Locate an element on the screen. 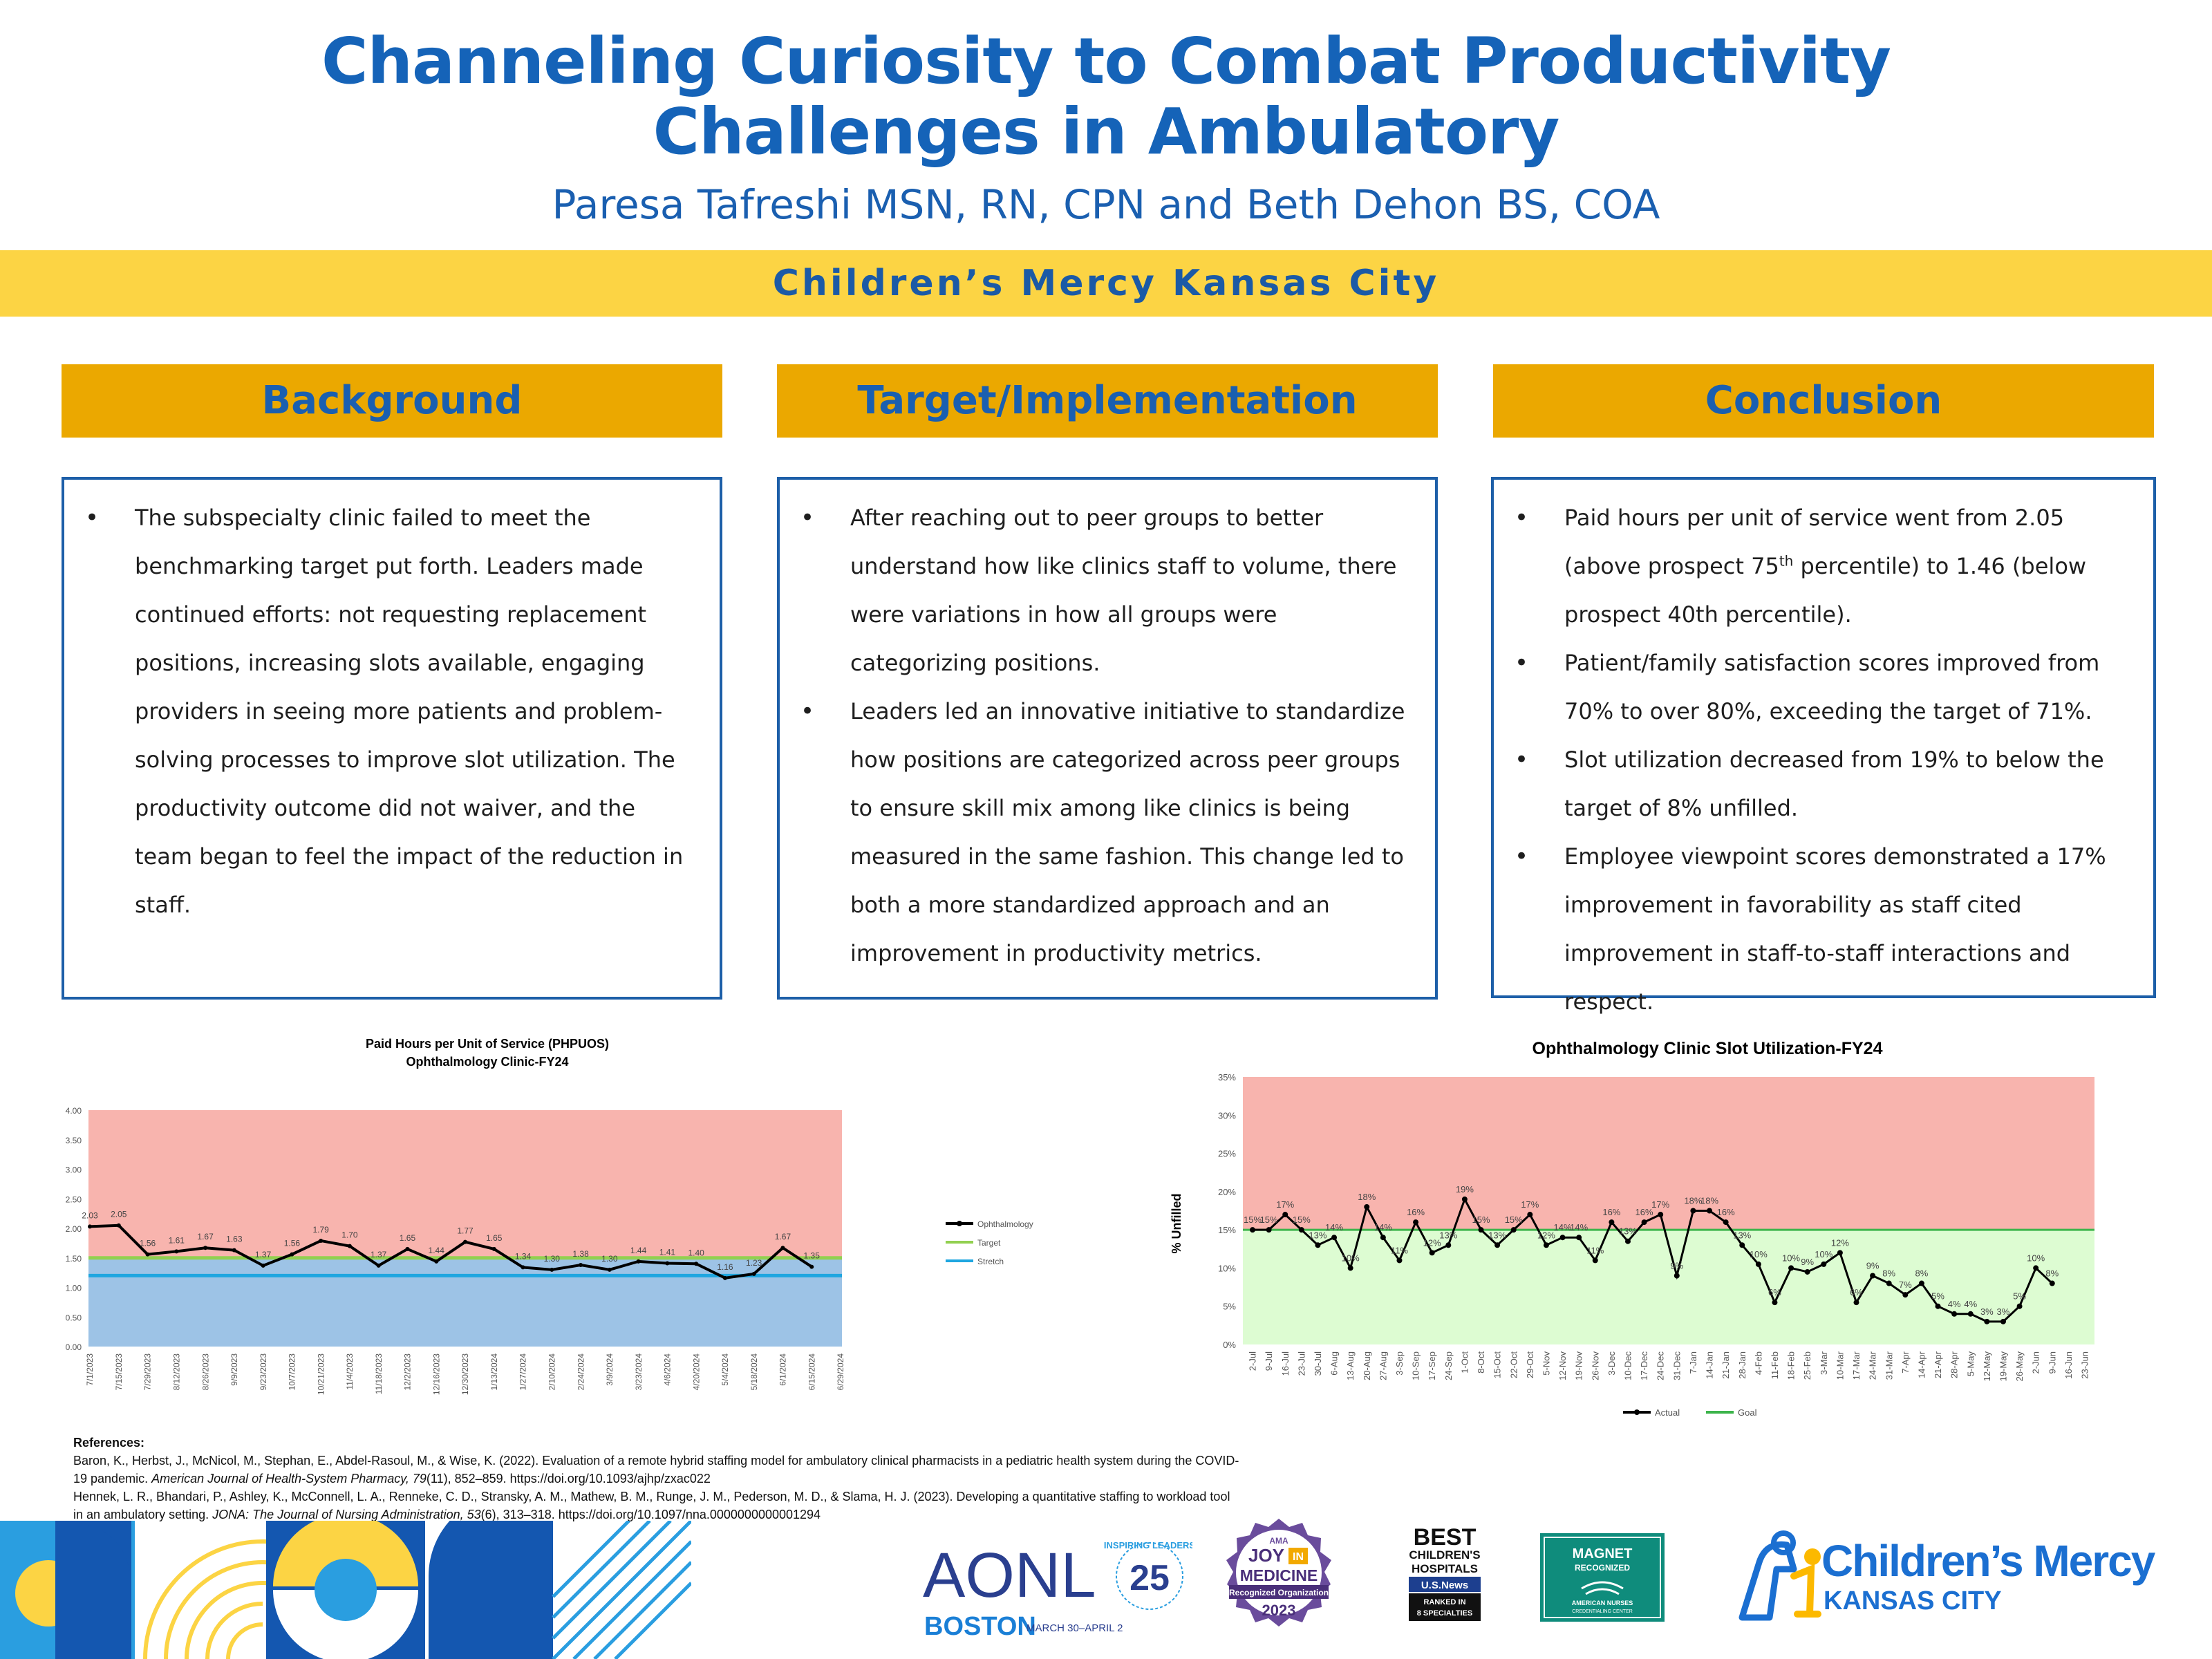  cm-wordmark: Children’s Mercy is located at coordinates (1989, 1561).